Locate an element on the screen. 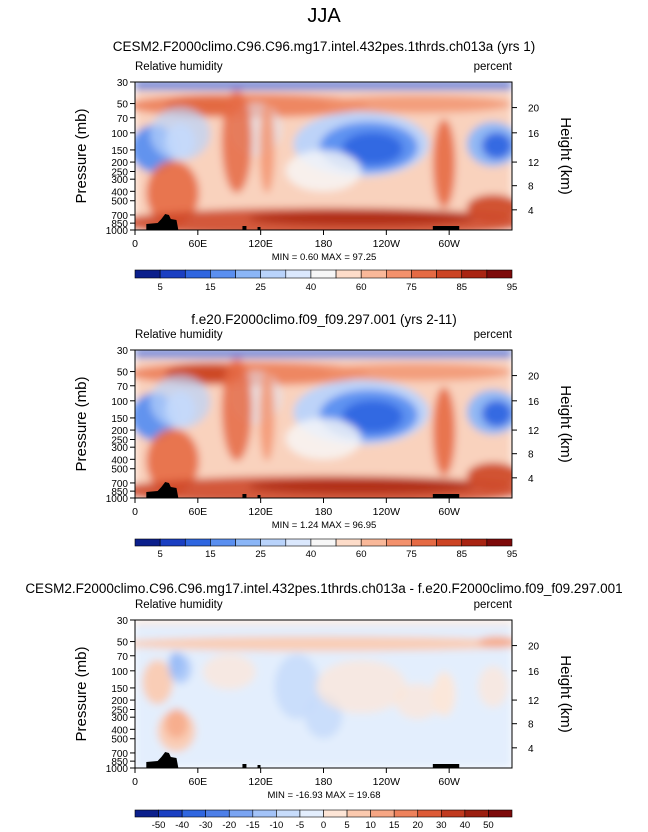 This screenshot has width=648, height=832. height-tick-label: 12 is located at coordinates (534, 701).